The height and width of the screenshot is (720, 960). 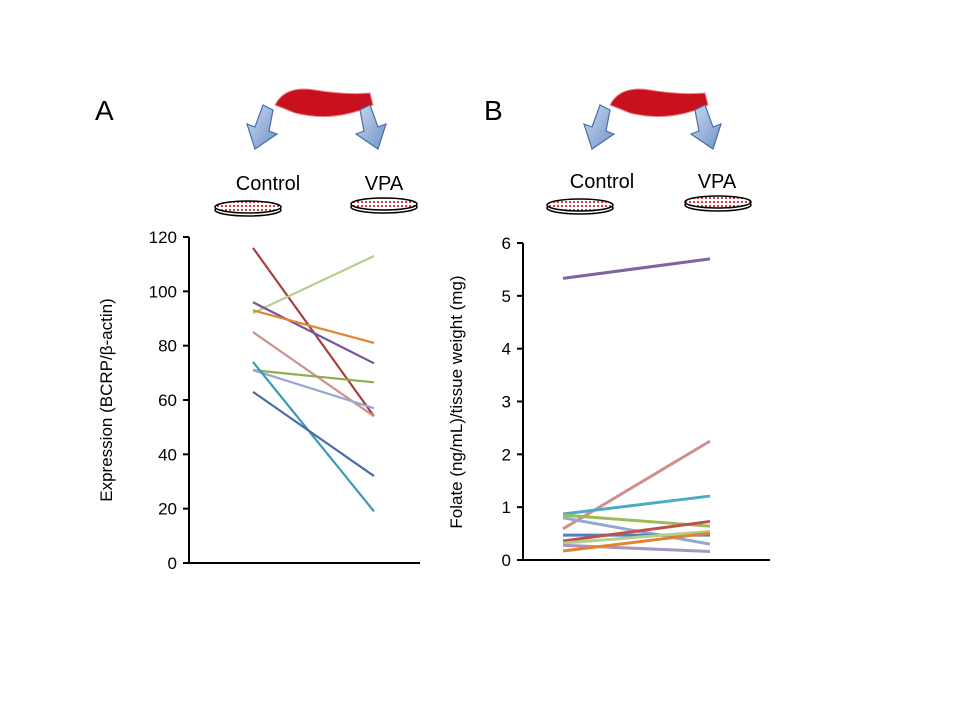 What do you see at coordinates (163, 291) in the screenshot?
I see `y-tick-label: 100` at bounding box center [163, 291].